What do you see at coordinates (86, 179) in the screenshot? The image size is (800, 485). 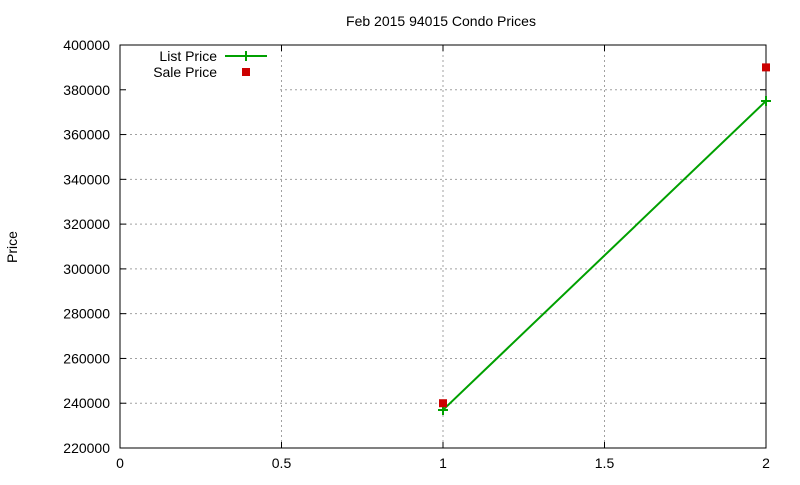 I see `y-tick-label: 340000` at bounding box center [86, 179].